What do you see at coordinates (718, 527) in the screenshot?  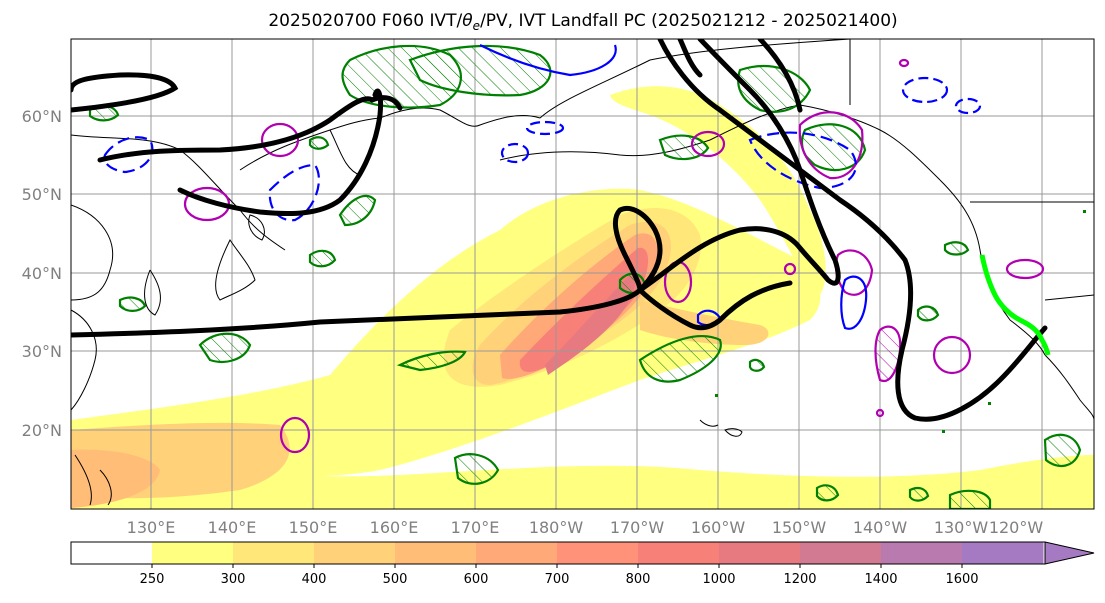 I see `lon-label: 160°W` at bounding box center [718, 527].